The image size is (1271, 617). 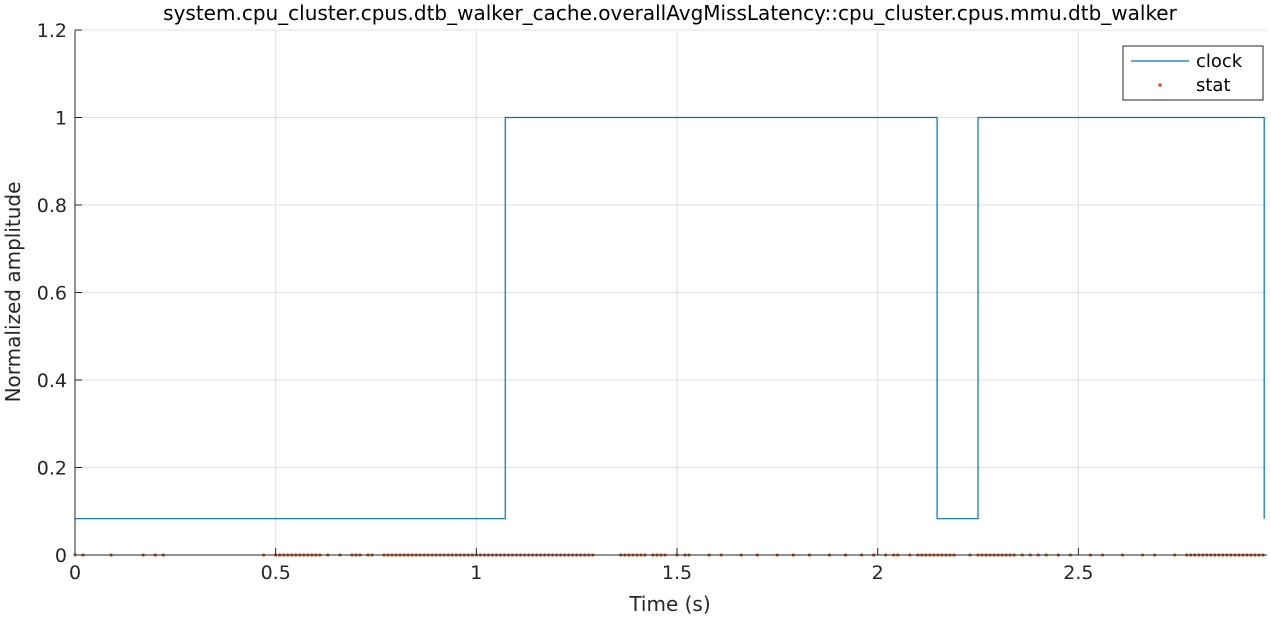 I want to click on y-tick-label: 0.8, so click(x=52, y=206).